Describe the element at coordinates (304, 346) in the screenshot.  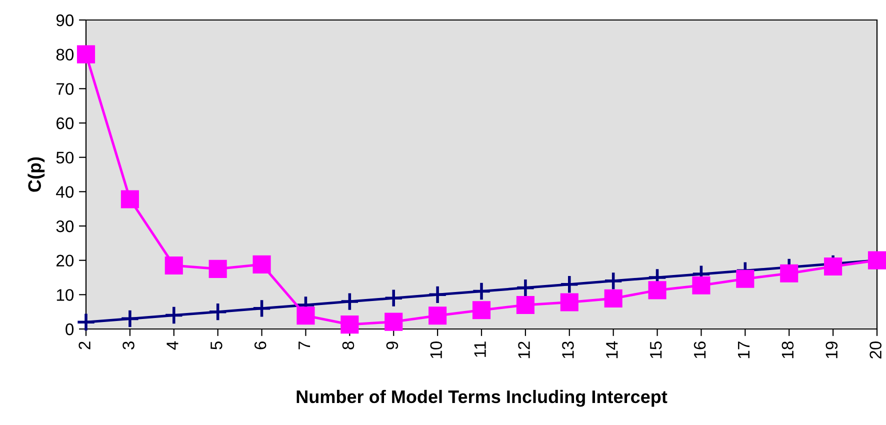
I see `x-tick-label: 7` at that location.